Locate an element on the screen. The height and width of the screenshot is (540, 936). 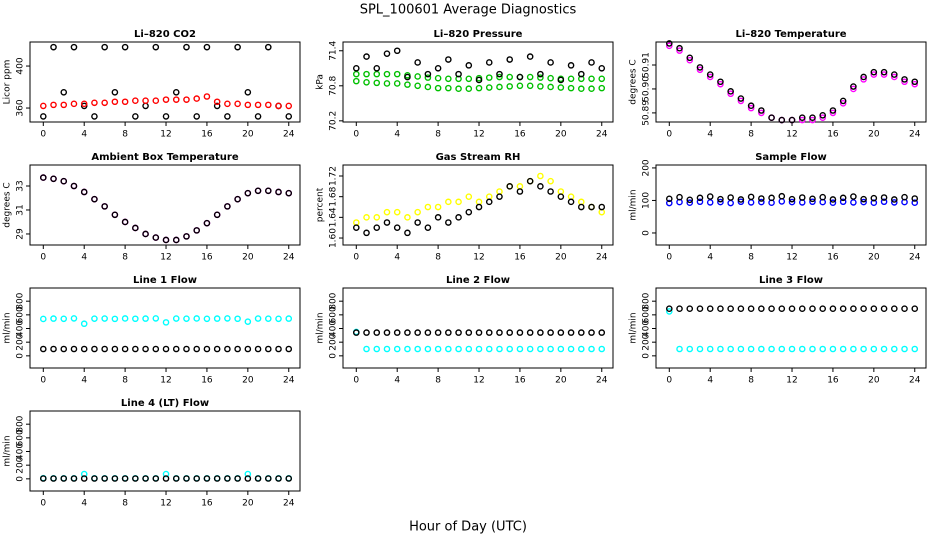
x-tick-label: 8 is located at coordinates (125, 504).